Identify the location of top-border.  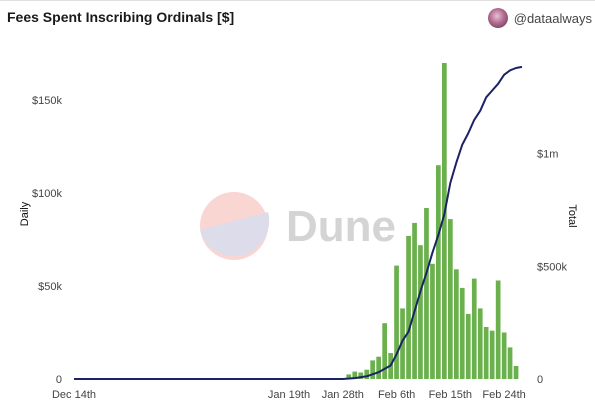
(297, 0).